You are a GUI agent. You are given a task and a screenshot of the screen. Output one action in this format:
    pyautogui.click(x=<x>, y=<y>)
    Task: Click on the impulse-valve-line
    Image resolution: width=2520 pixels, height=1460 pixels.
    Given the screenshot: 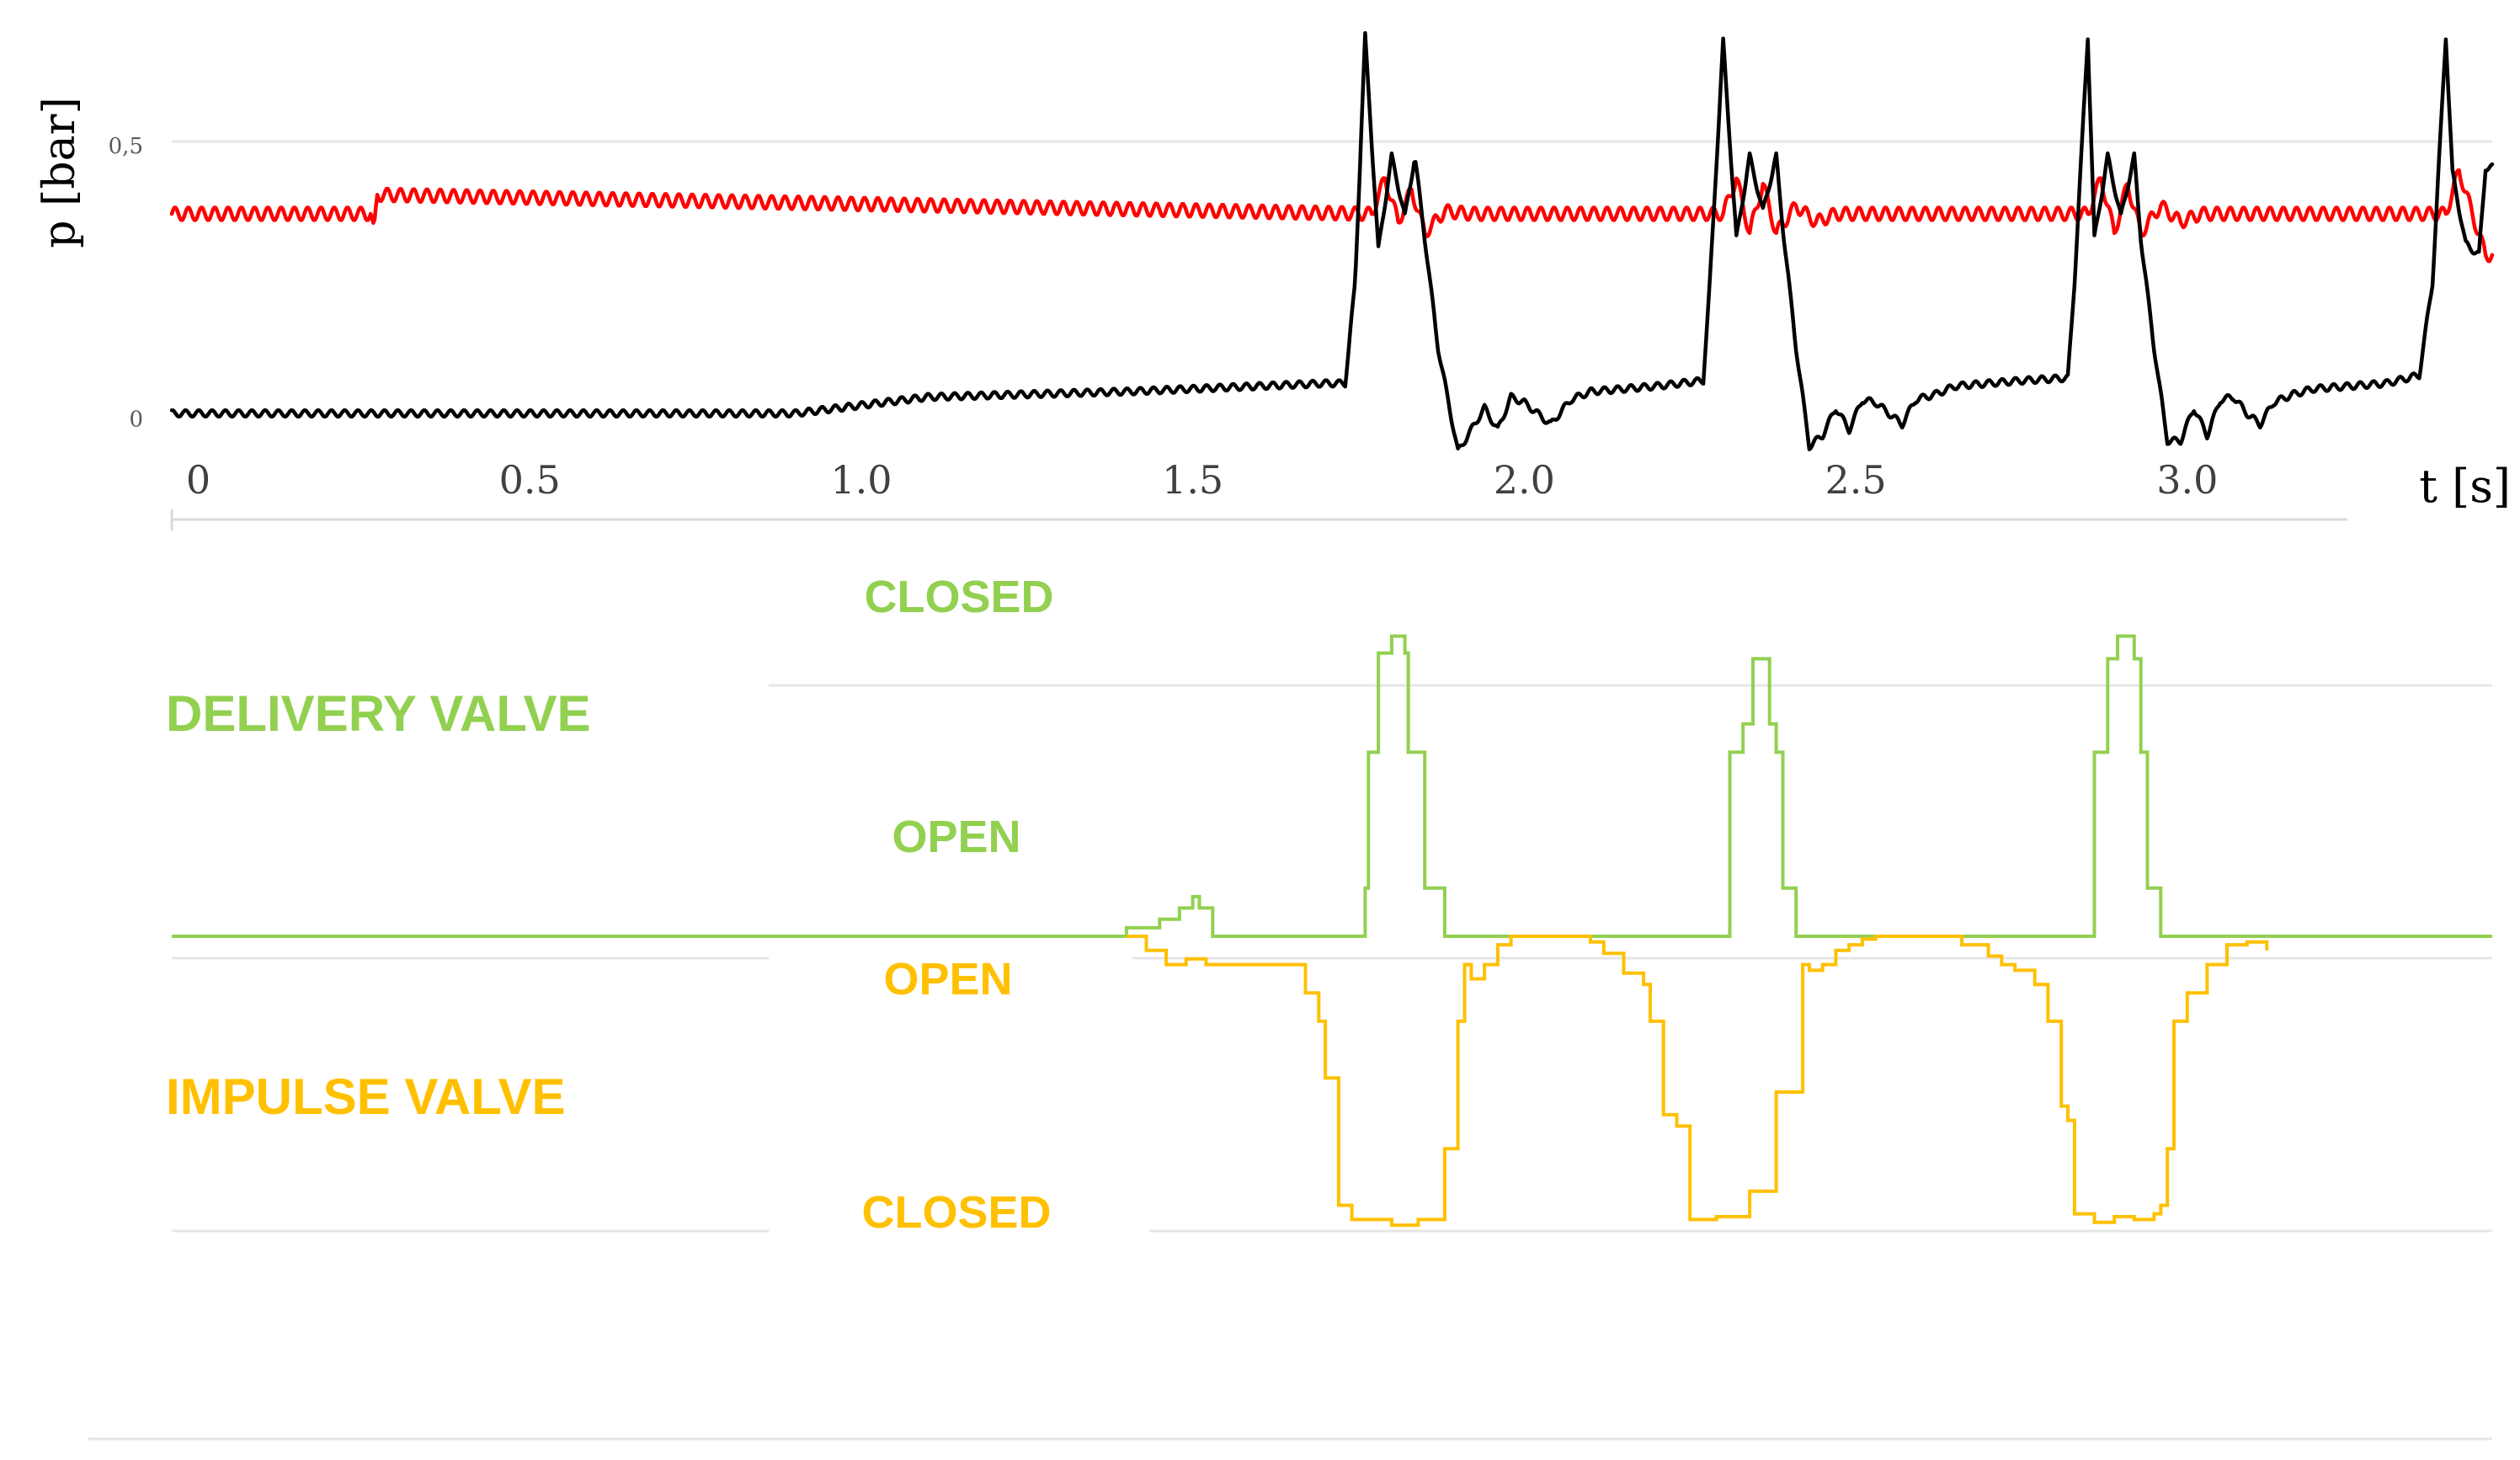 What is the action you would take?
    pyautogui.click(x=1697, y=1081)
    